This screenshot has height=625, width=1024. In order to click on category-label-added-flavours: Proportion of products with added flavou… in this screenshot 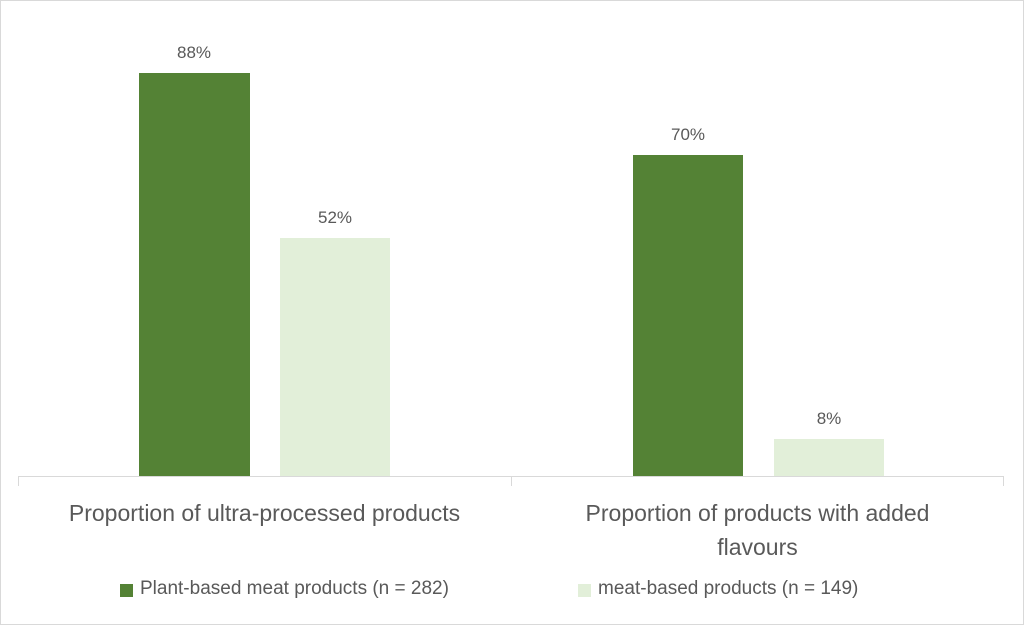, I will do `click(757, 530)`.